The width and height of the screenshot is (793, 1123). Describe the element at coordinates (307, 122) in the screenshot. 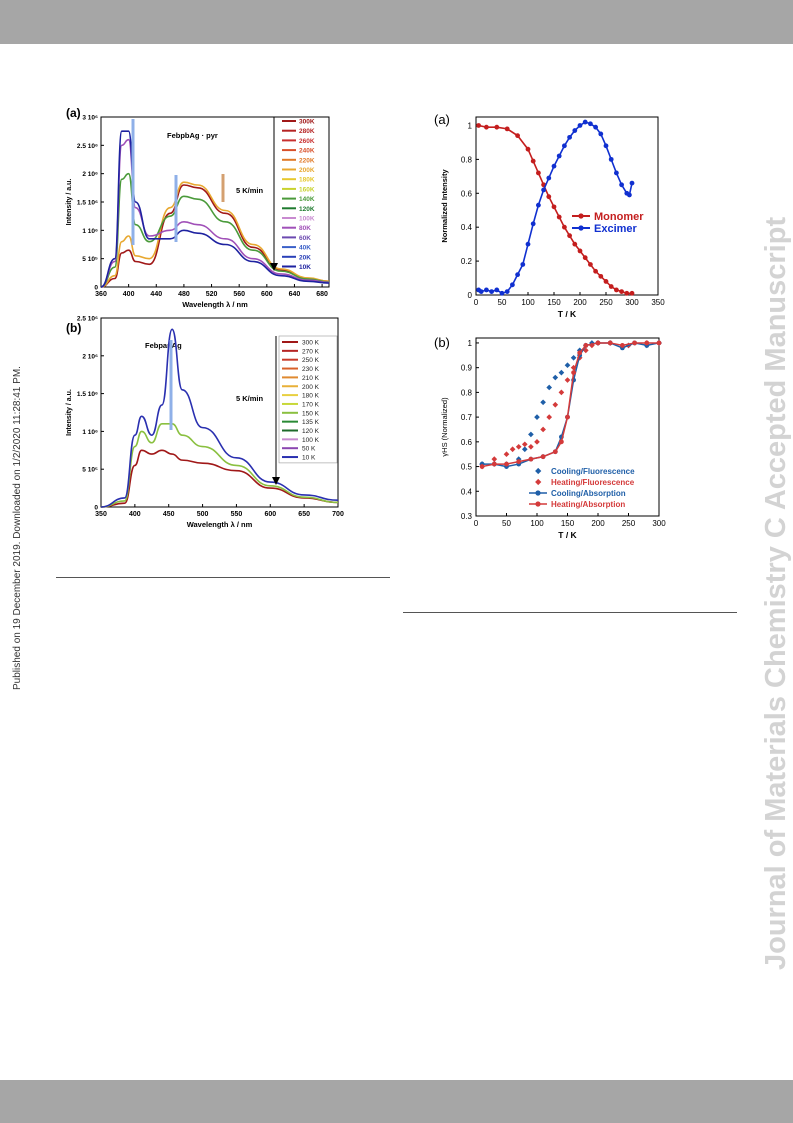

I see `legend-label: 300K` at that location.